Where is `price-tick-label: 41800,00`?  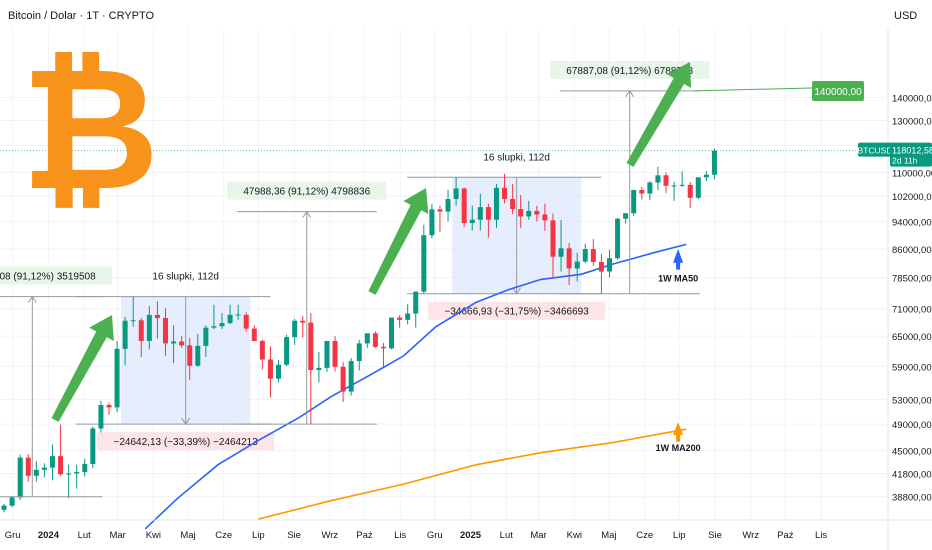
price-tick-label: 41800,00 is located at coordinates (912, 475).